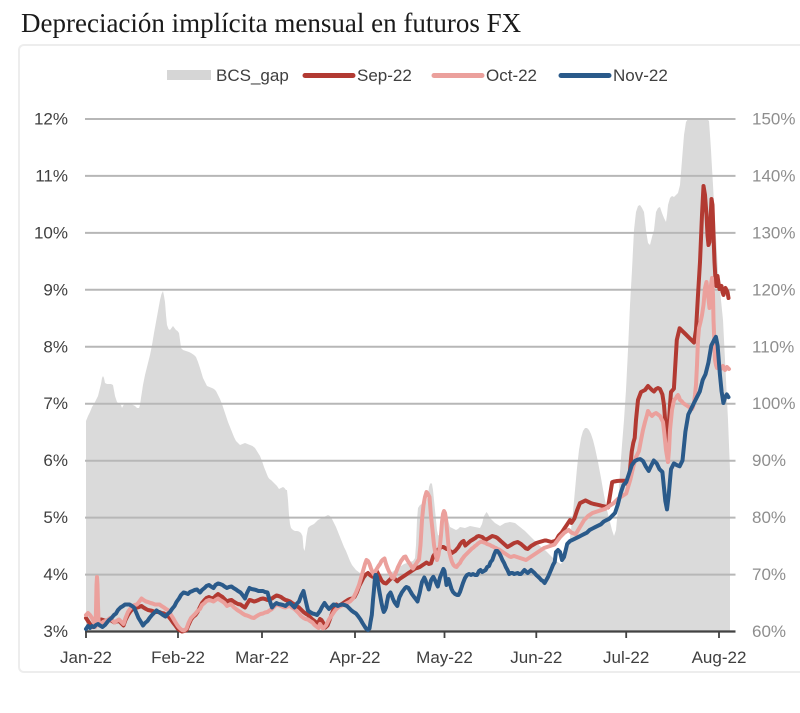 The image size is (800, 713). What do you see at coordinates (86, 657) in the screenshot?
I see `svg-text: Jan-22` at bounding box center [86, 657].